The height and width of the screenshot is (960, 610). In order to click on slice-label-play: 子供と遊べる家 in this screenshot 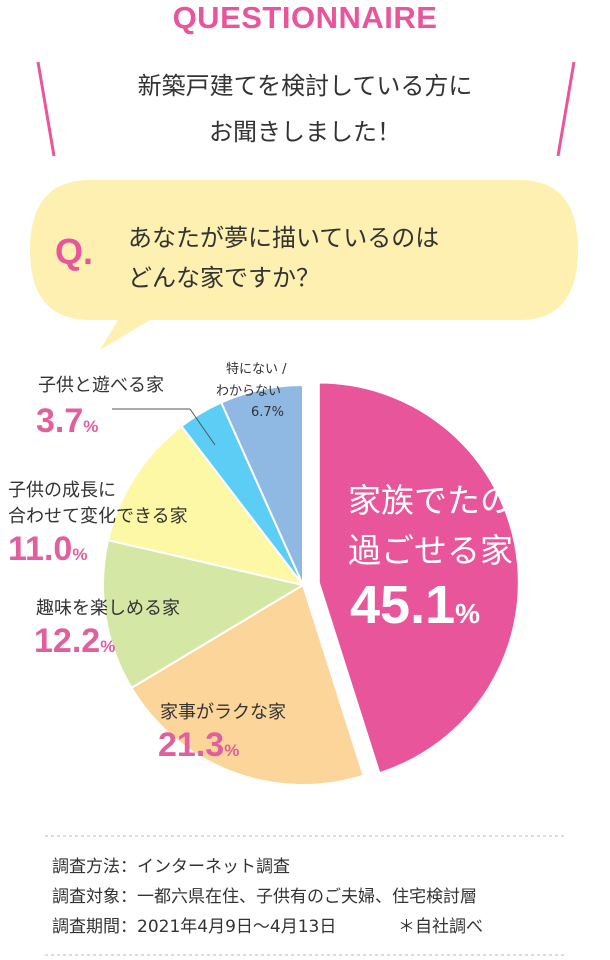, I will do `click(101, 385)`.